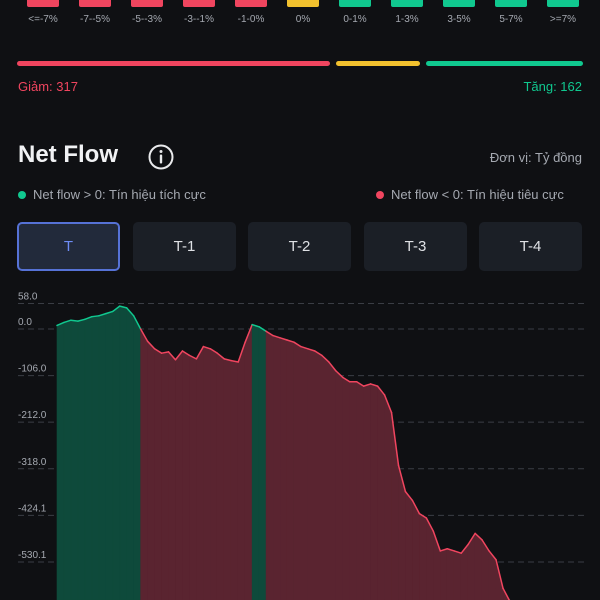 The width and height of the screenshot is (600, 600). What do you see at coordinates (68, 246) in the screenshot?
I see `tab-t: T` at bounding box center [68, 246].